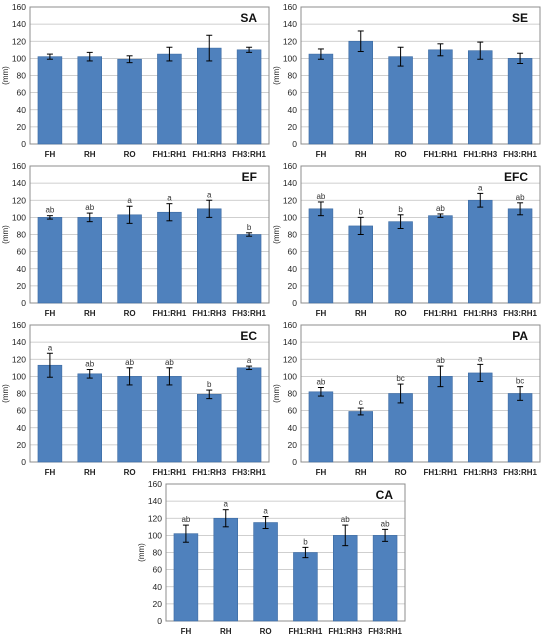  Describe the element at coordinates (159, 621) in the screenshot. I see `y-tick-label: 0` at that location.